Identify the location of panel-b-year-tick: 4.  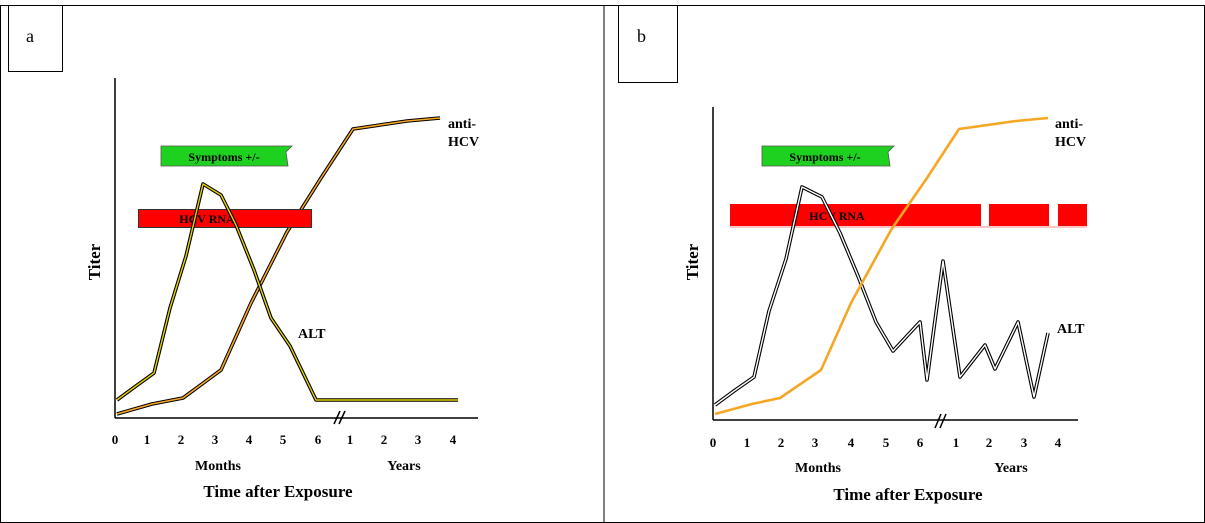
(1058, 442).